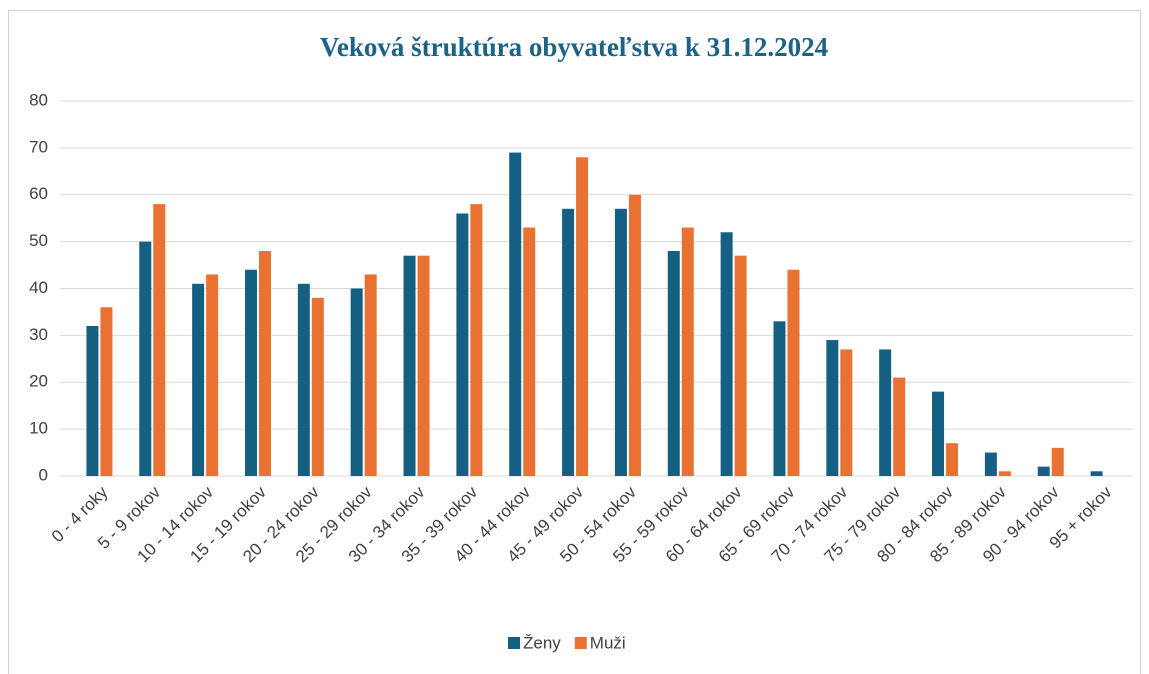 The width and height of the screenshot is (1149, 674). Describe the element at coordinates (43, 474) in the screenshot. I see `y-tick-label: 0` at that location.